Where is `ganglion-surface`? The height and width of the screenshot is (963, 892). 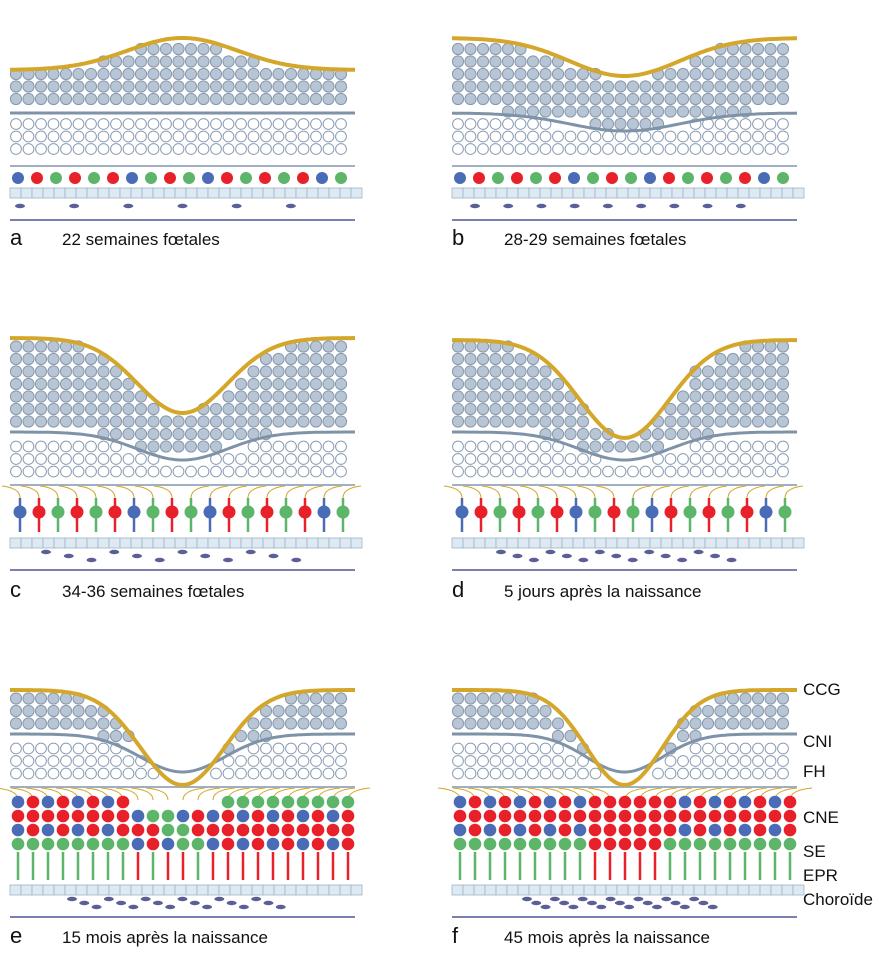
ganglion-surface is located at coordinates (182, 54).